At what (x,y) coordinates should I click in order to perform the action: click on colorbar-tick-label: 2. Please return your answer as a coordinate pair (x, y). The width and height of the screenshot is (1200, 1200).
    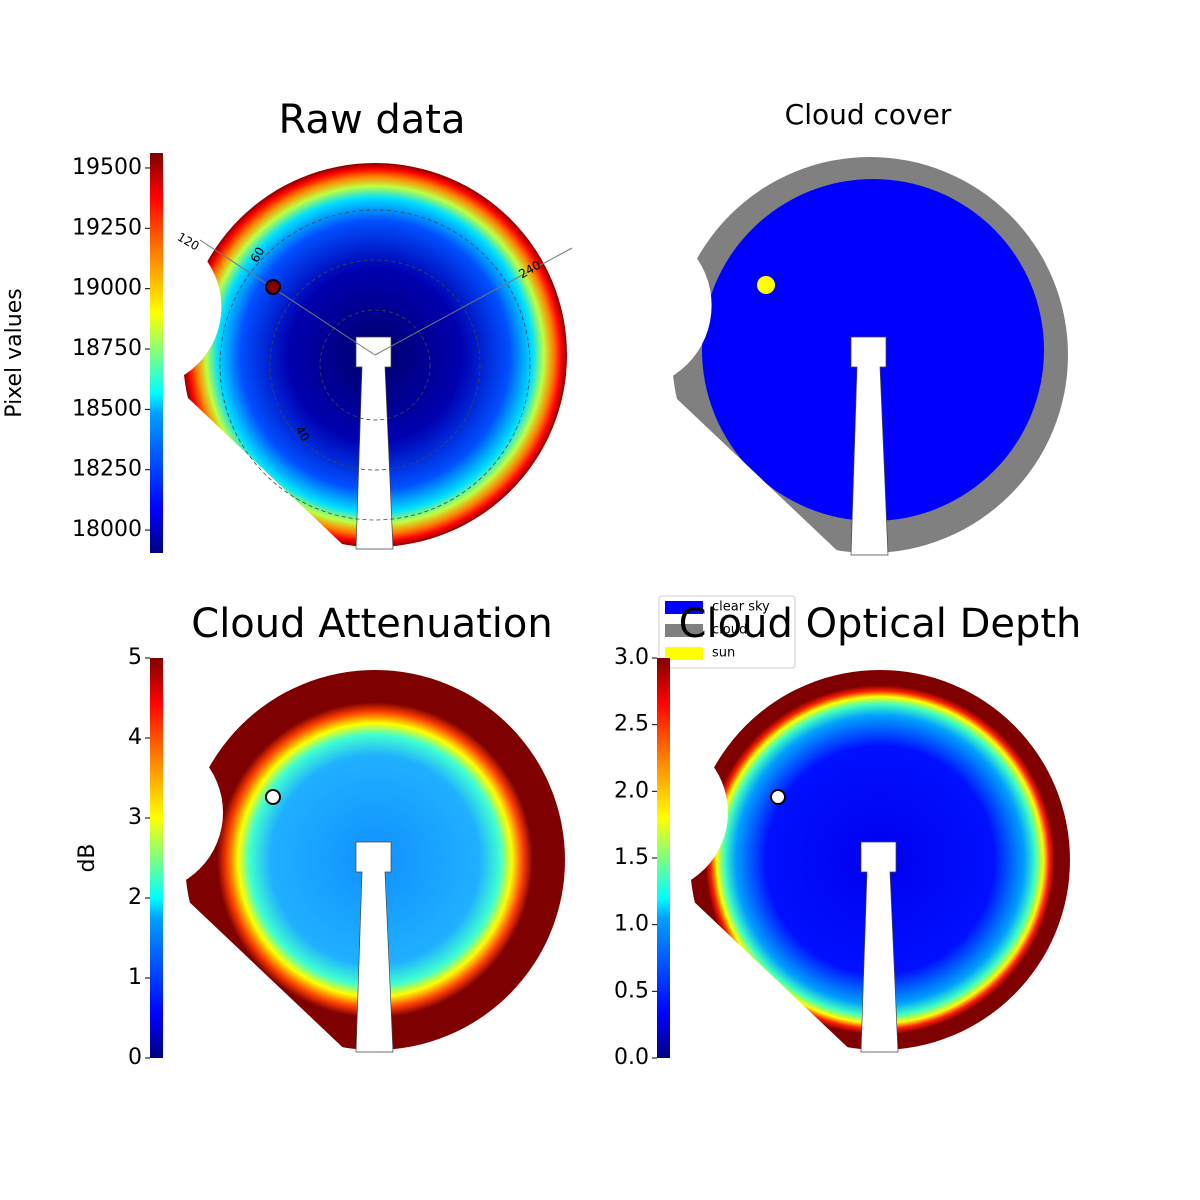
    Looking at the image, I should click on (135, 897).